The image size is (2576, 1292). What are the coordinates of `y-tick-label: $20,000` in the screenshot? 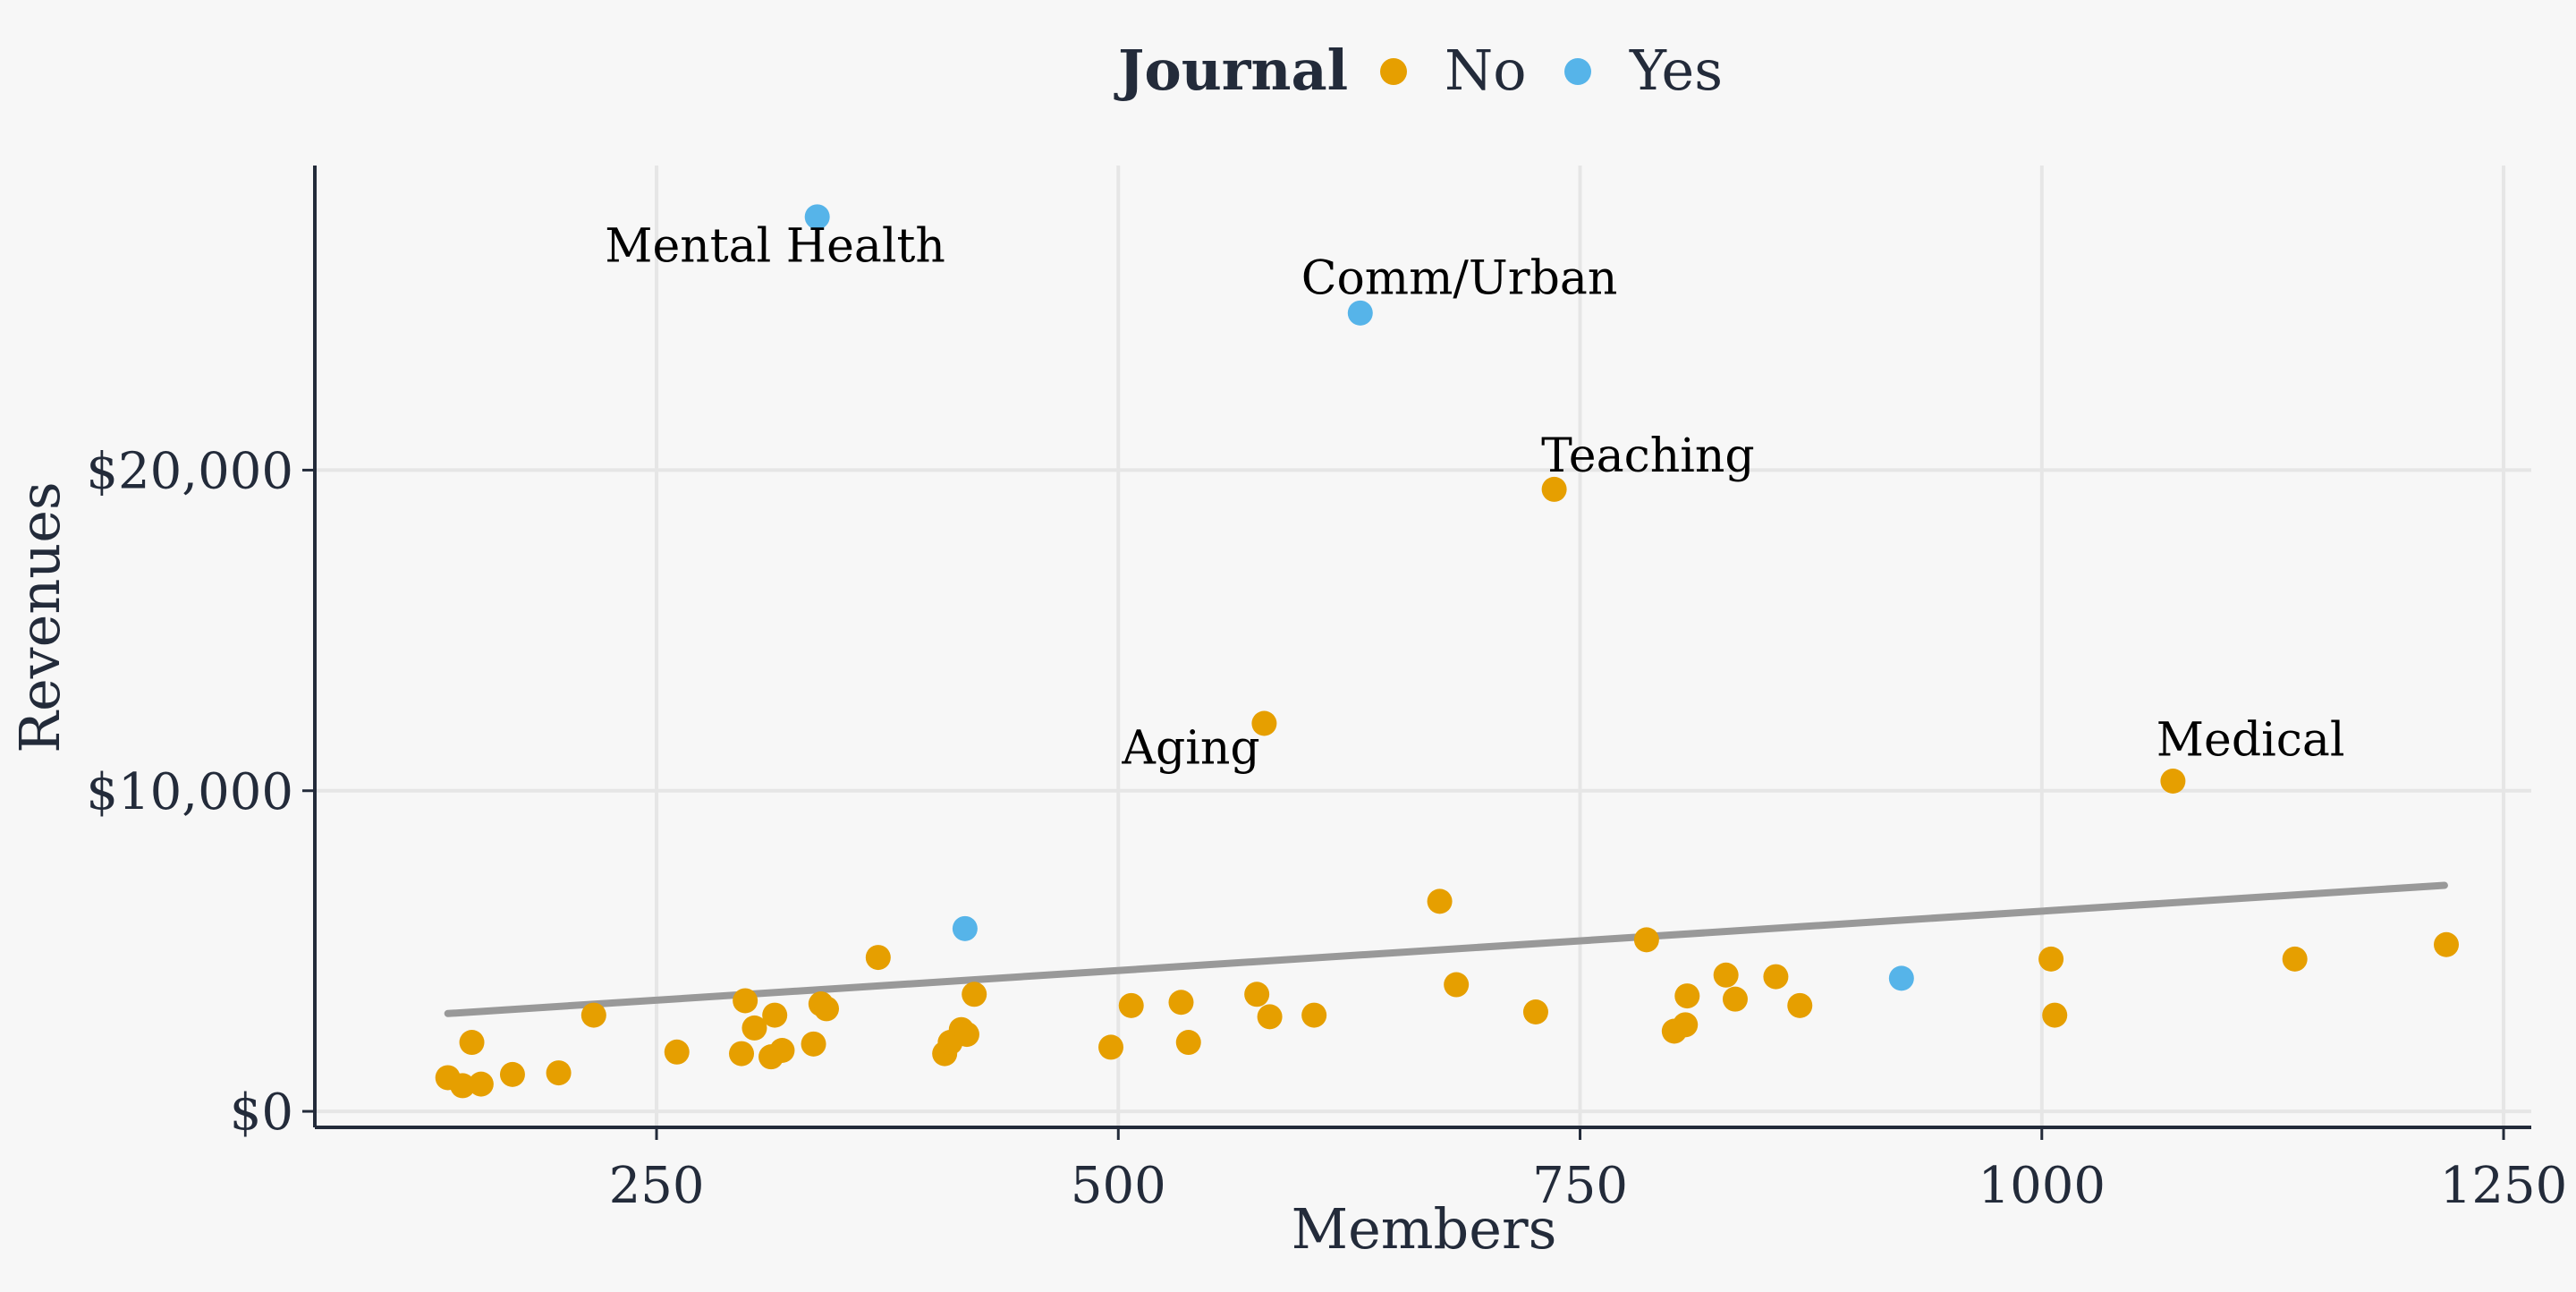 It's located at (189, 471).